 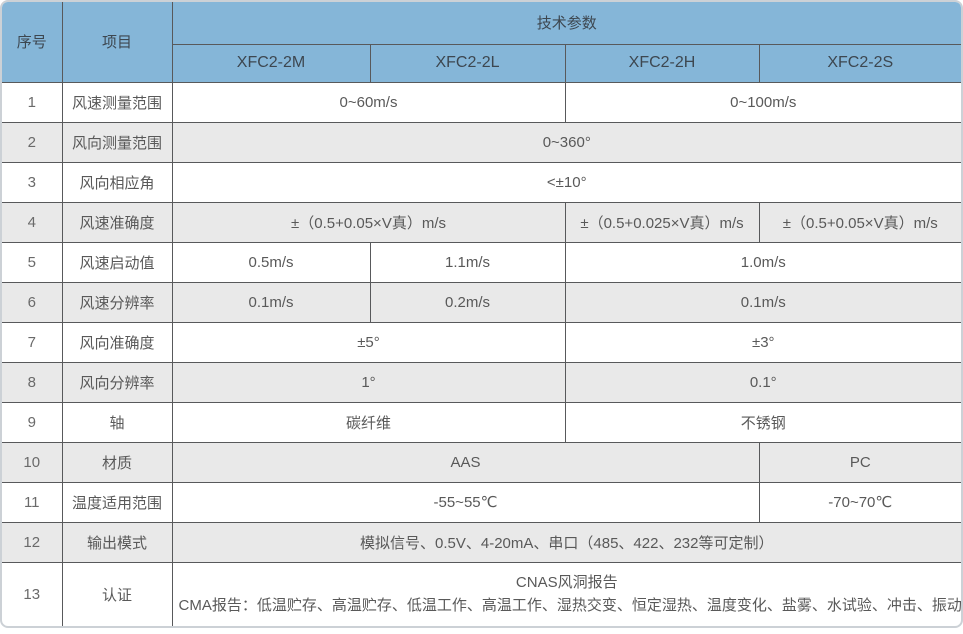 What do you see at coordinates (762, 102) in the screenshot?
I see `value-cell: 0~100m/s` at bounding box center [762, 102].